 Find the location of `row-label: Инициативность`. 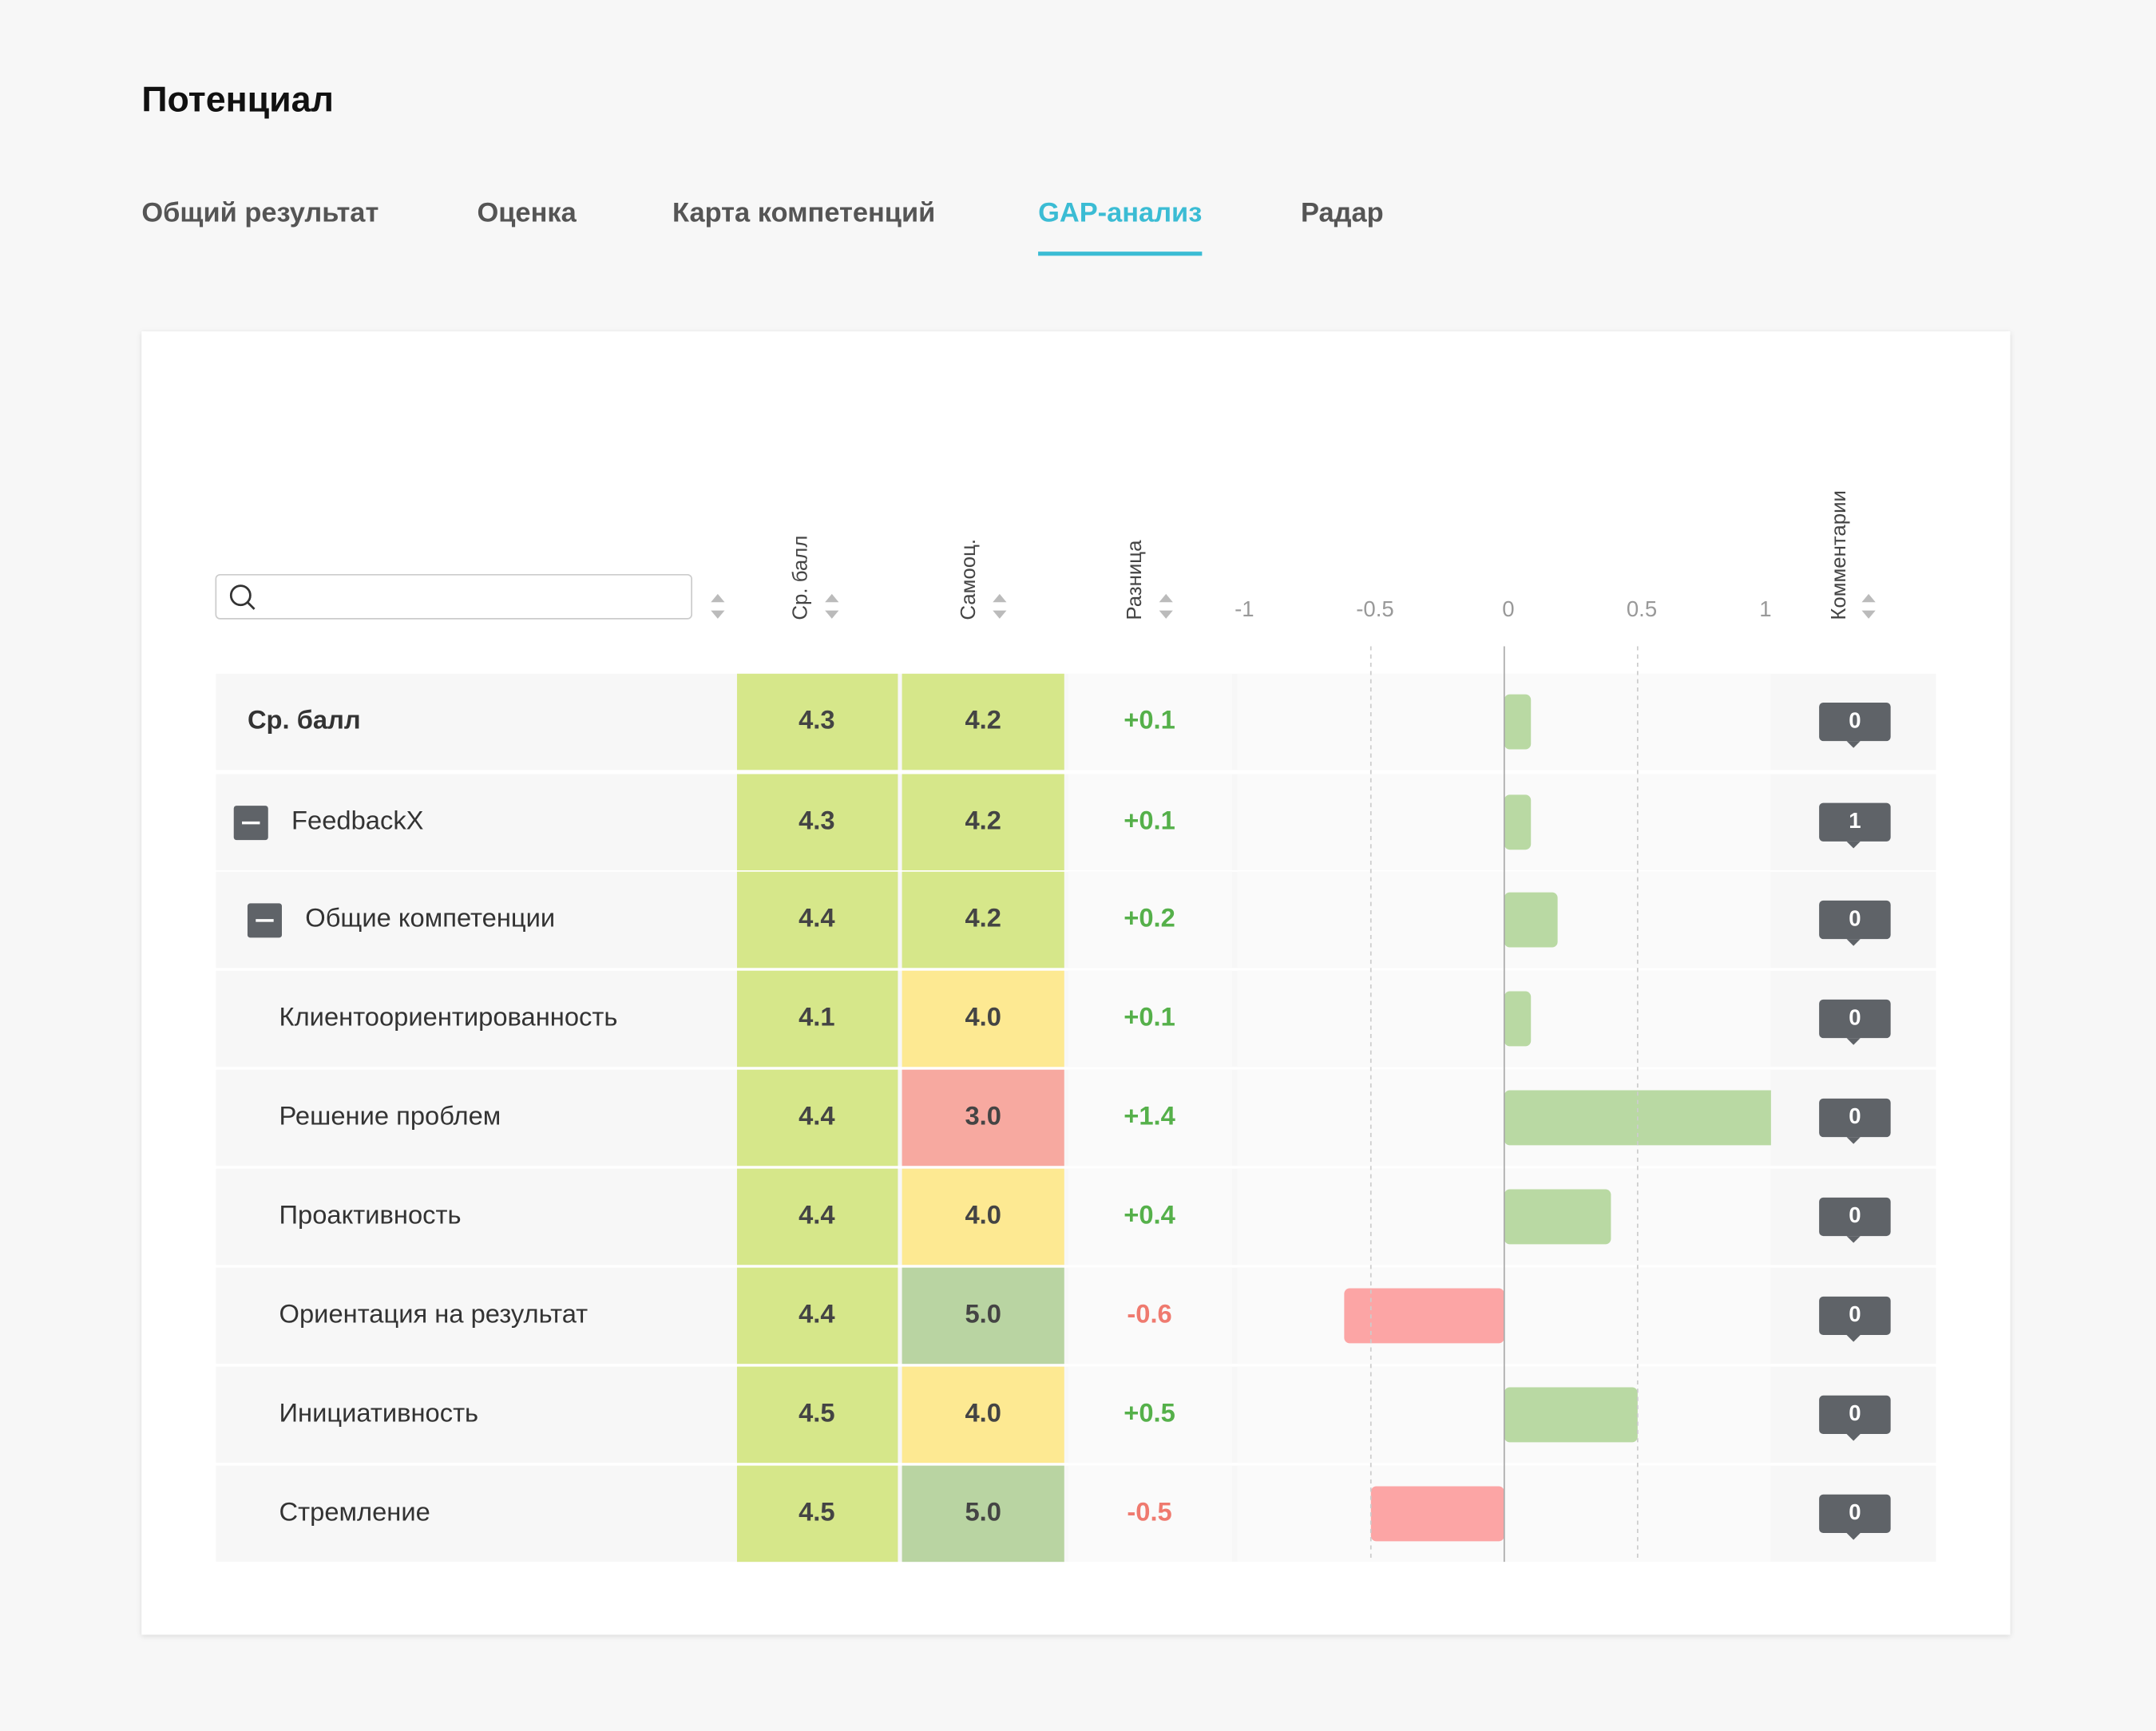

row-label: Инициативность is located at coordinates (379, 1413).